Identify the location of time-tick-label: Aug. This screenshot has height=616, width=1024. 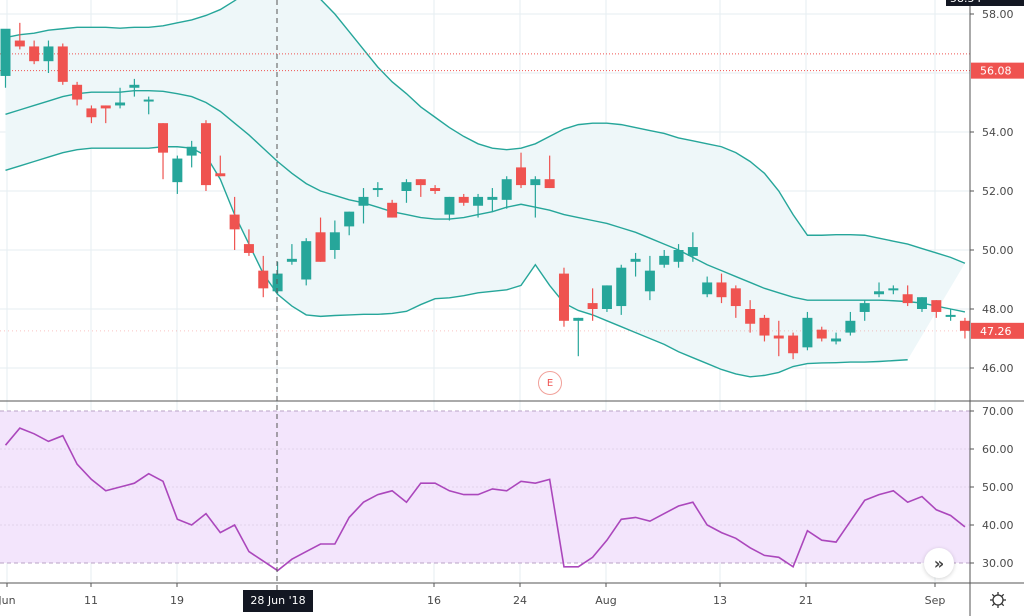
(605, 600).